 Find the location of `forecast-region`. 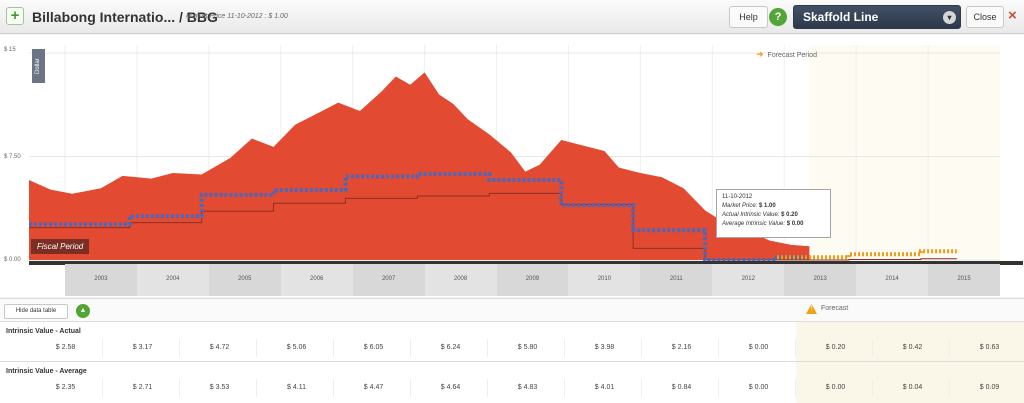

forecast-region is located at coordinates (904, 152).